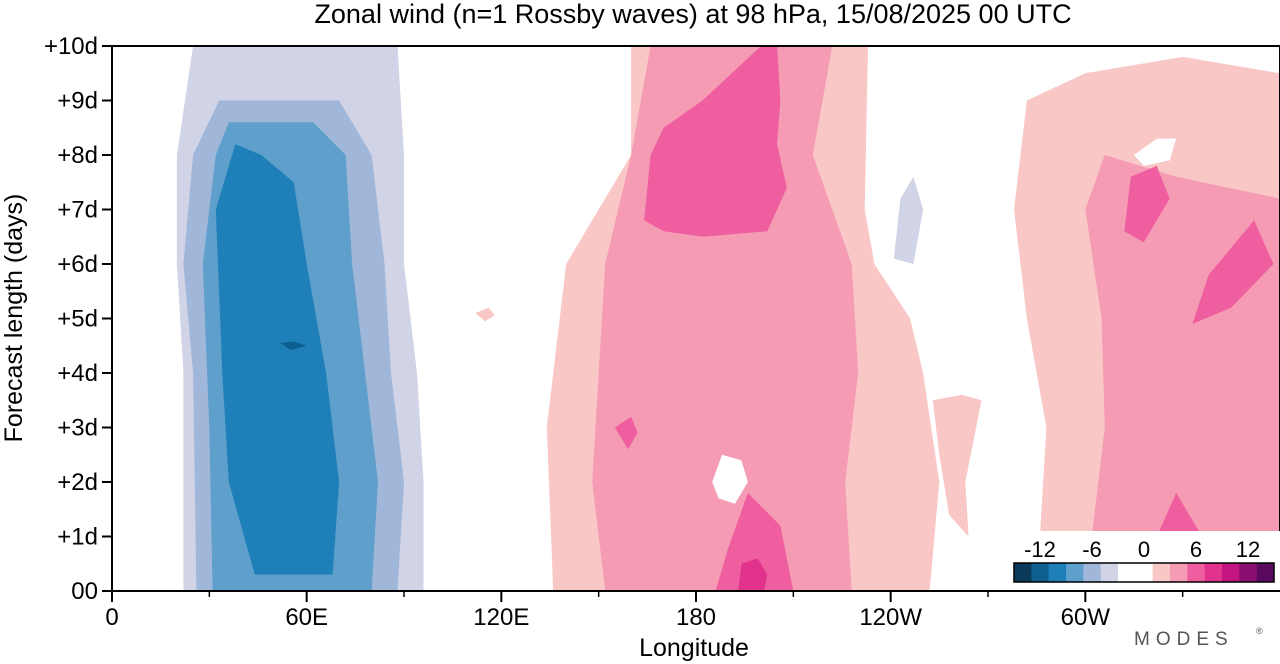 The height and width of the screenshot is (664, 1280). What do you see at coordinates (644, 611) in the screenshot?
I see `x-axis: 0 60E 120E 180 120W 60W` at bounding box center [644, 611].